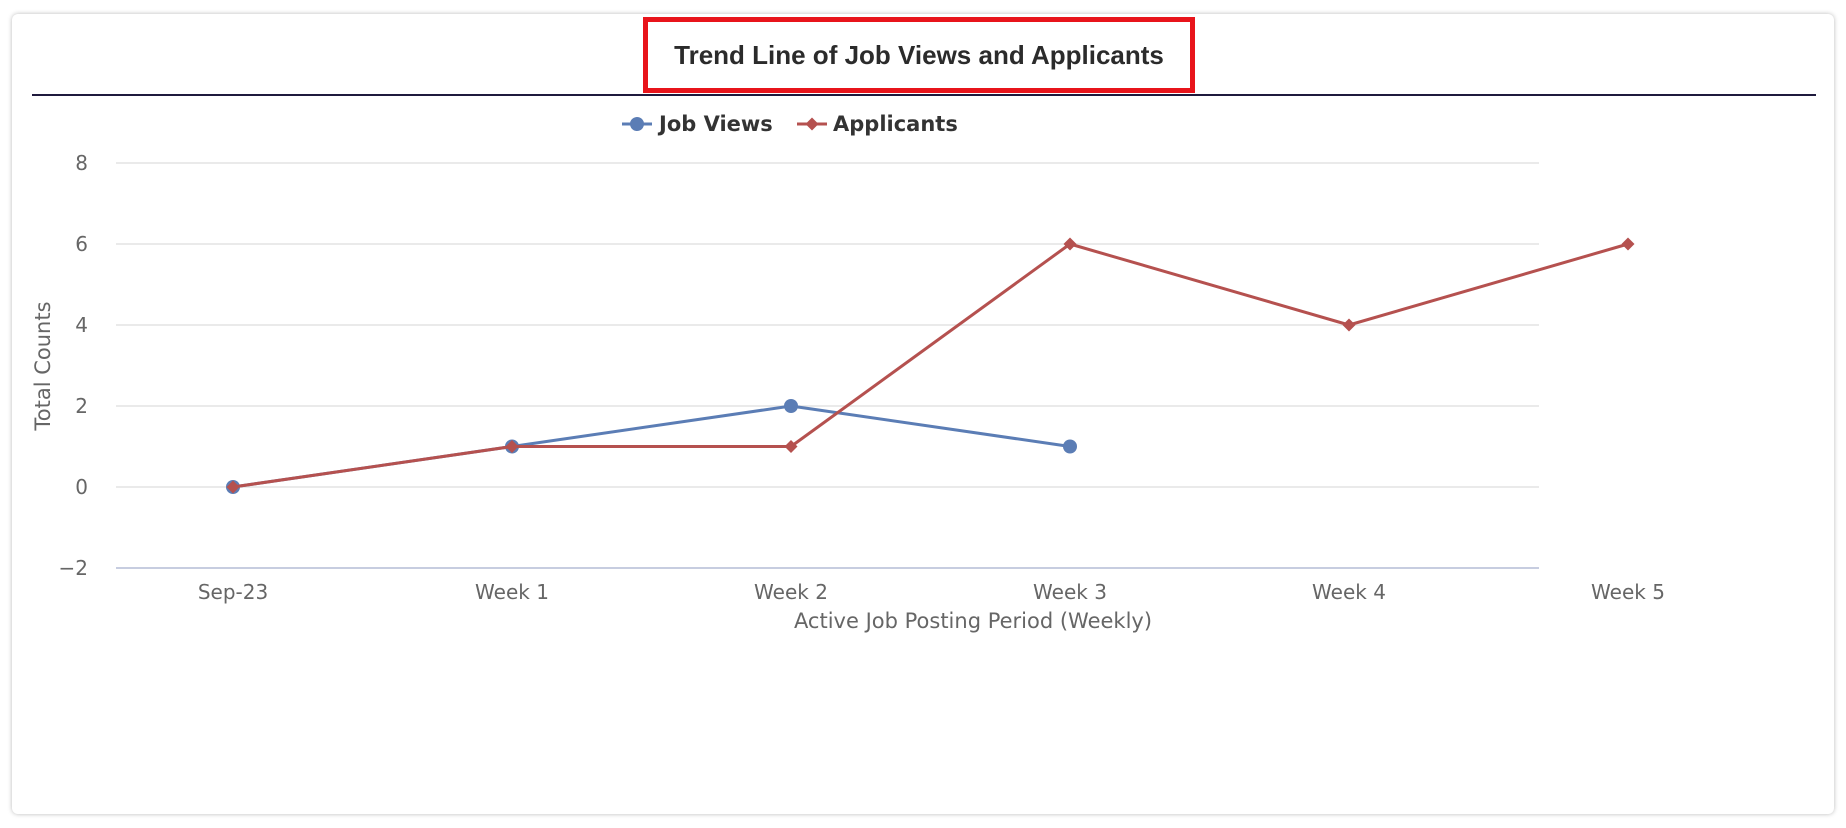 Image resolution: width=1846 pixels, height=828 pixels. What do you see at coordinates (924, 95) in the screenshot?
I see `title-divider` at bounding box center [924, 95].